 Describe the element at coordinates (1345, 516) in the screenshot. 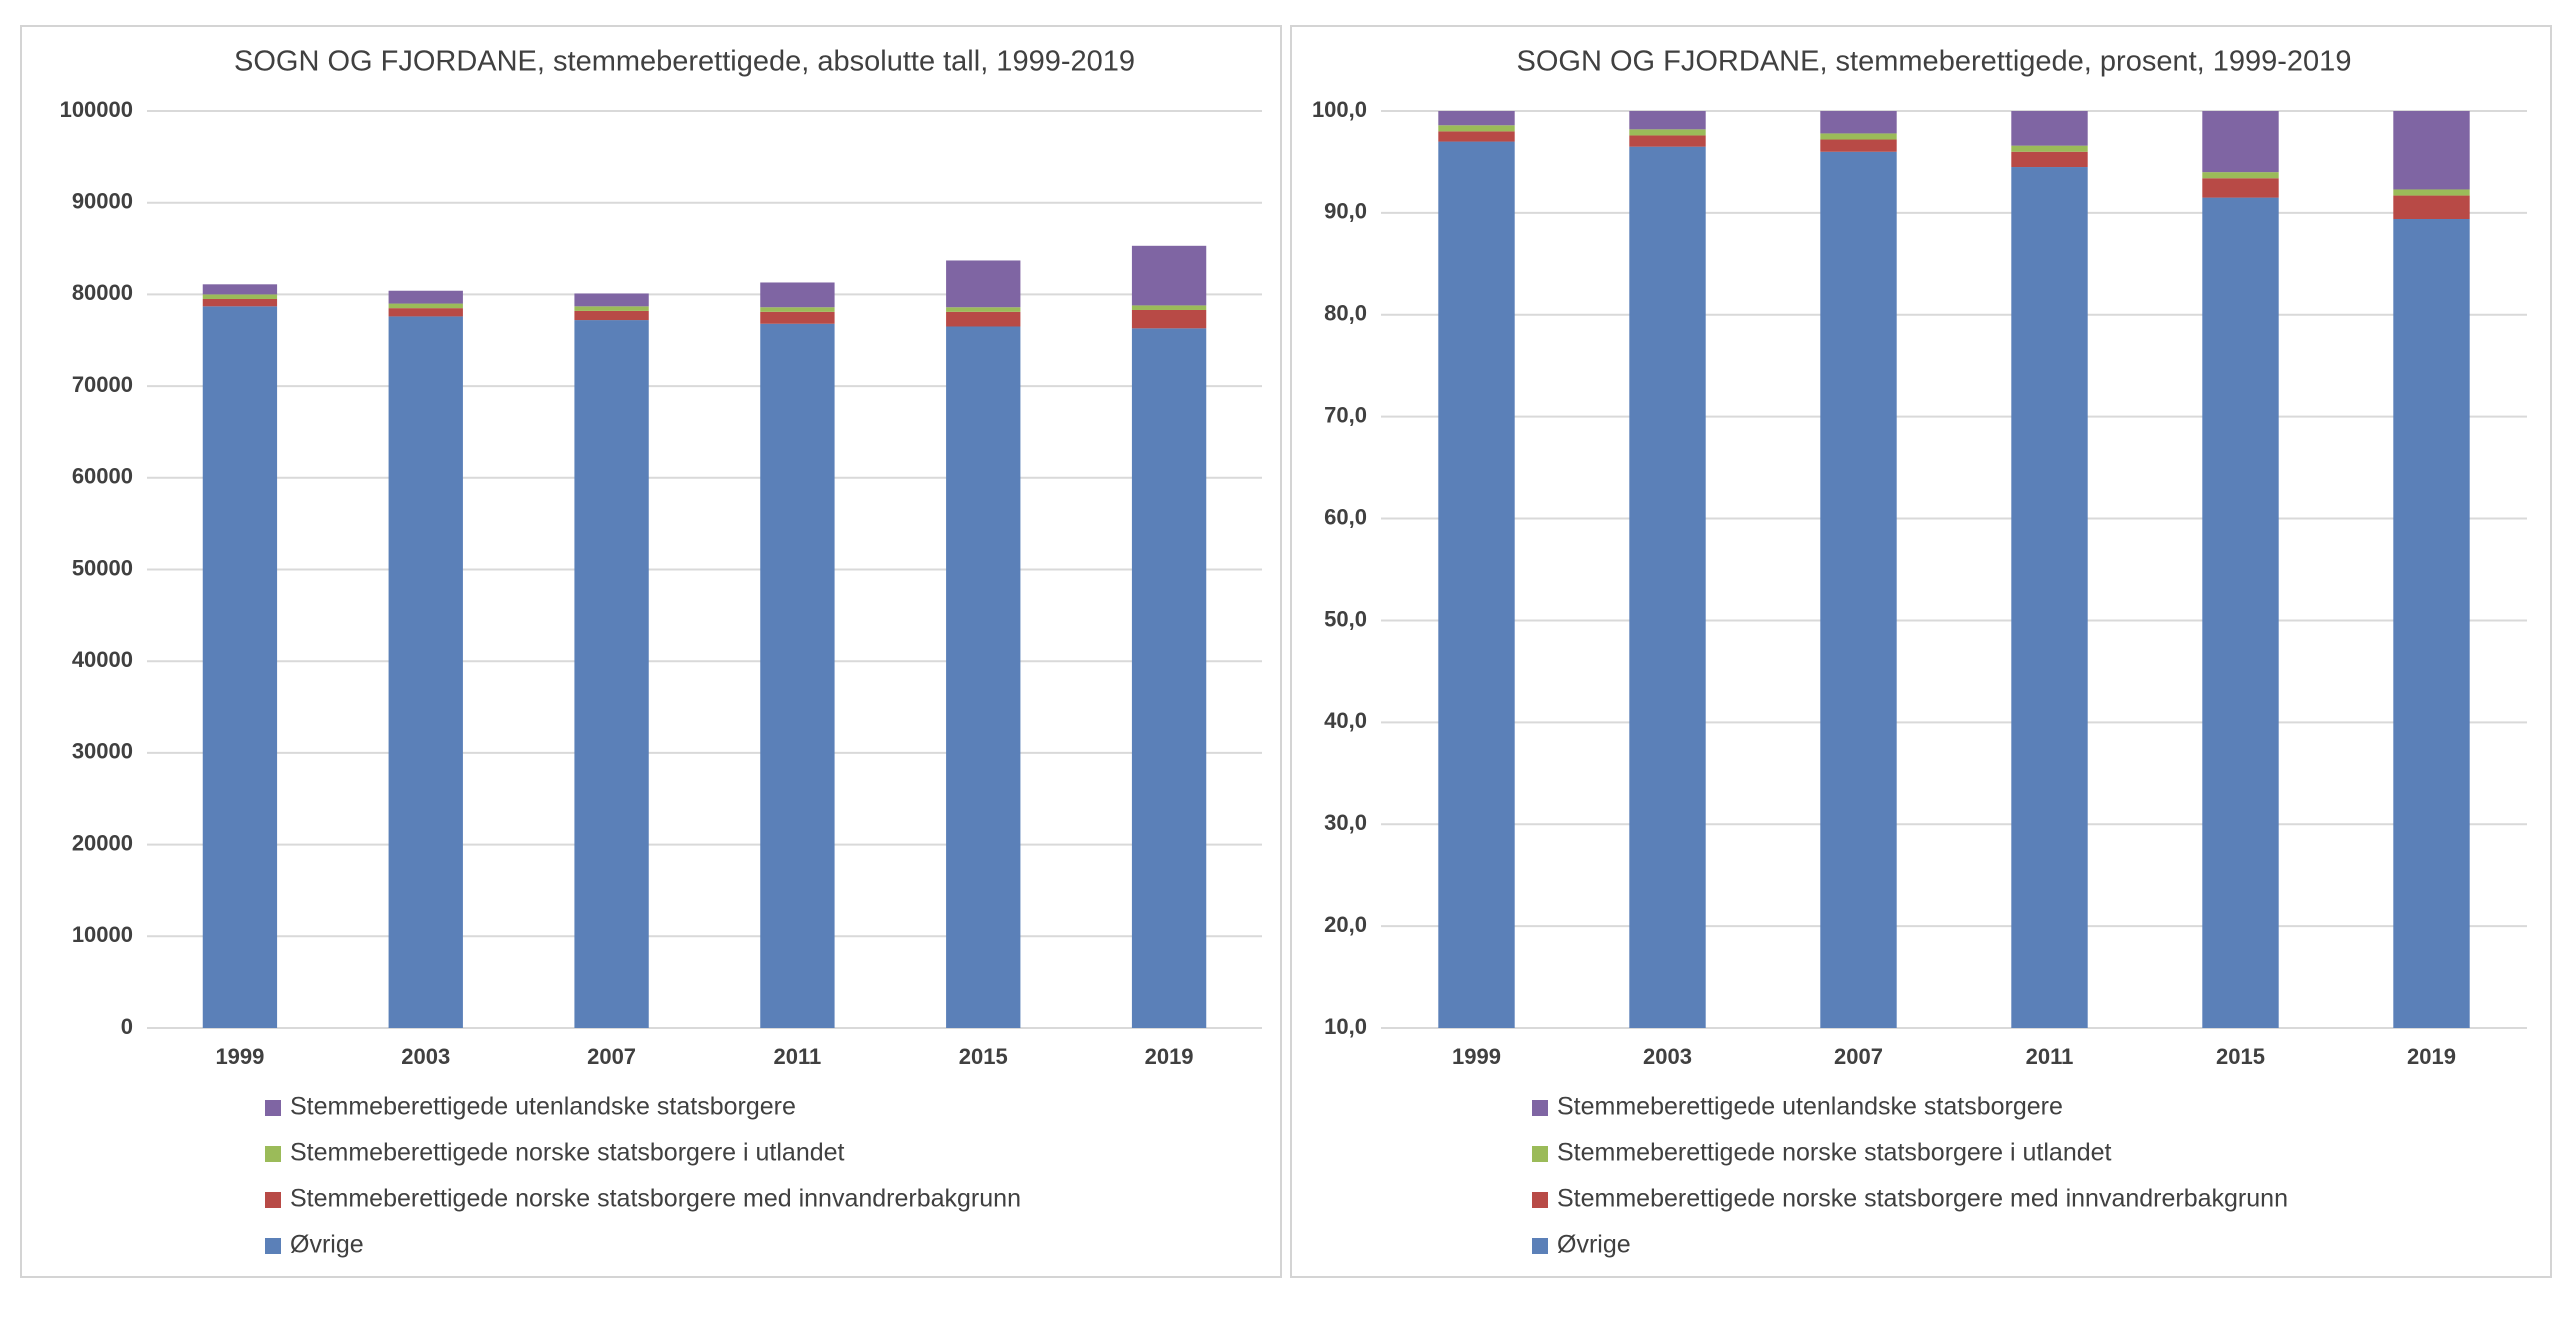

I see `y-tick-label: 60,0` at that location.